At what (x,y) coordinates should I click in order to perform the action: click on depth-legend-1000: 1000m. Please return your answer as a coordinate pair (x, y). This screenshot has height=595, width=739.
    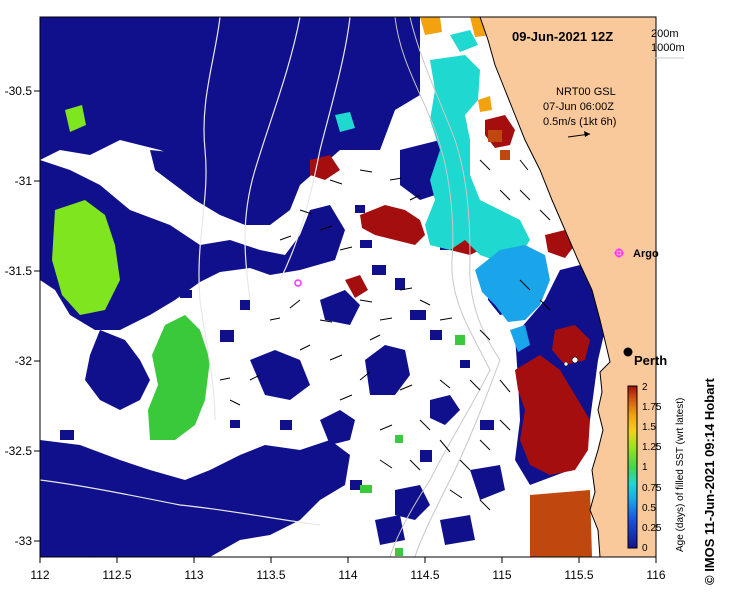
    Looking at the image, I should click on (668, 48).